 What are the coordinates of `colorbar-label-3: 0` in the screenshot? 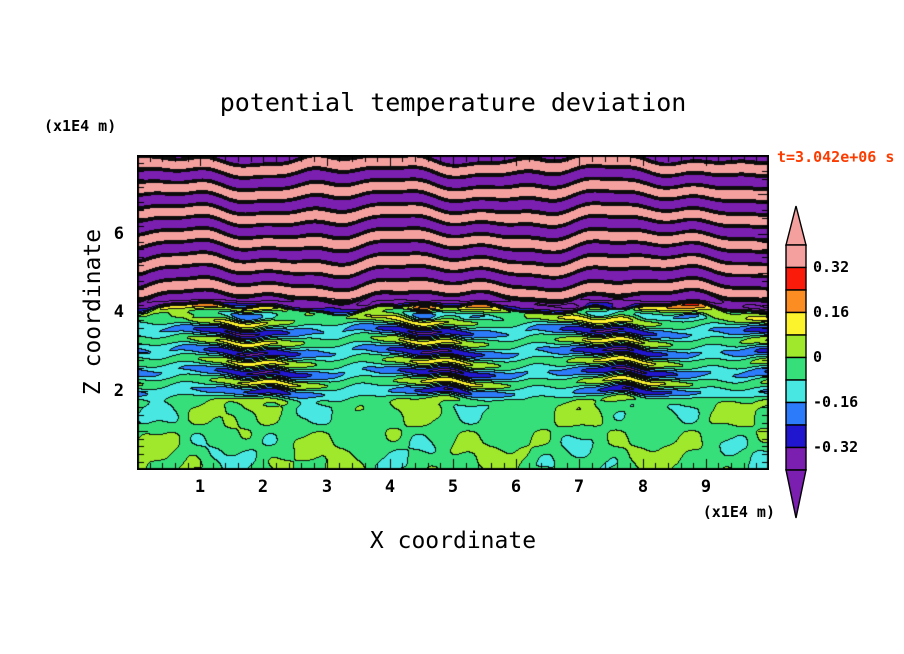 It's located at (818, 357).